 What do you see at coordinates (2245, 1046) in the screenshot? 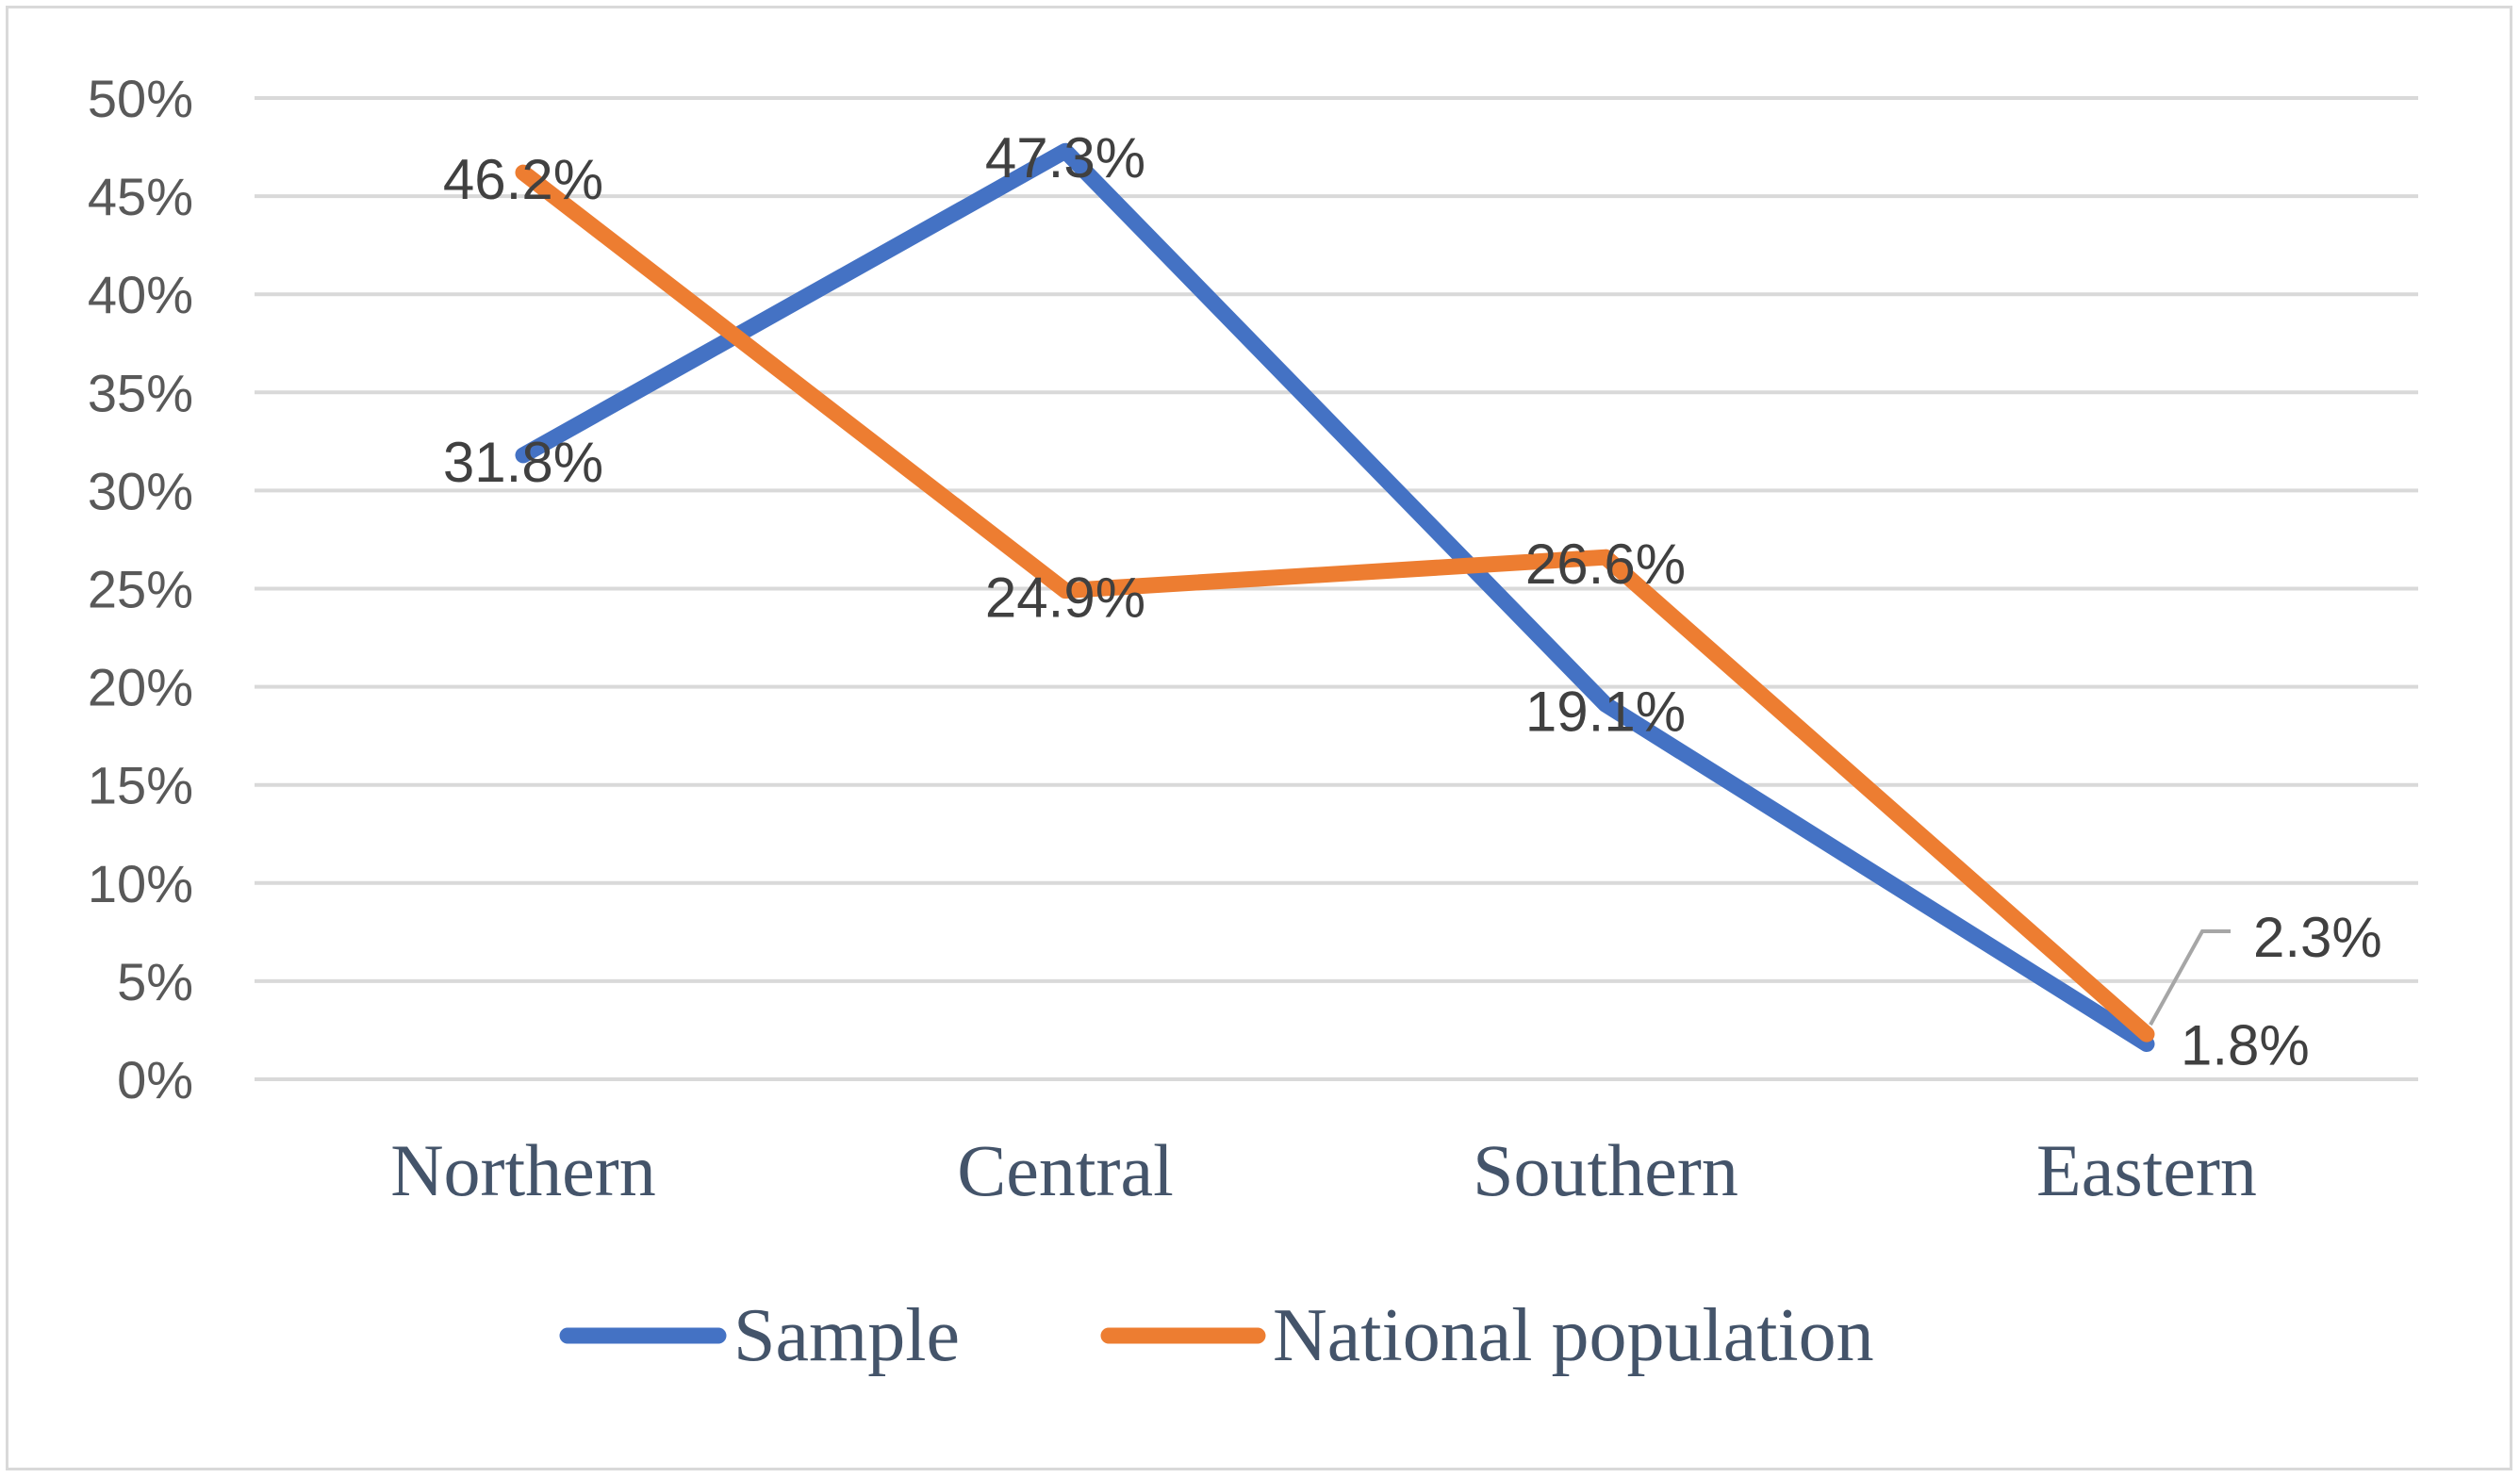
I see `data-label: 1.8%` at bounding box center [2245, 1046].